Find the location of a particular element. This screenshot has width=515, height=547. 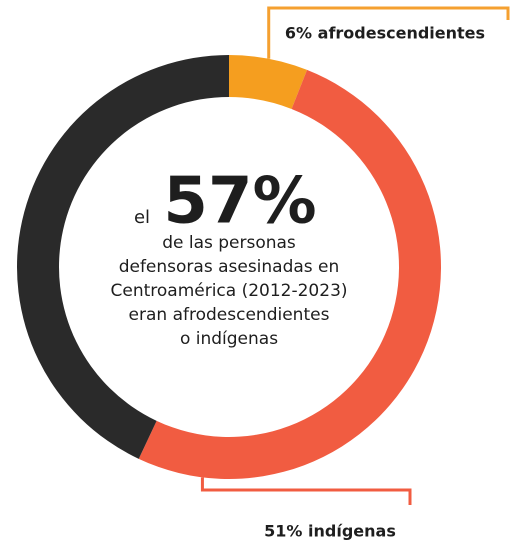

center-text: defensoras asesinadas en is located at coordinates (229, 267).